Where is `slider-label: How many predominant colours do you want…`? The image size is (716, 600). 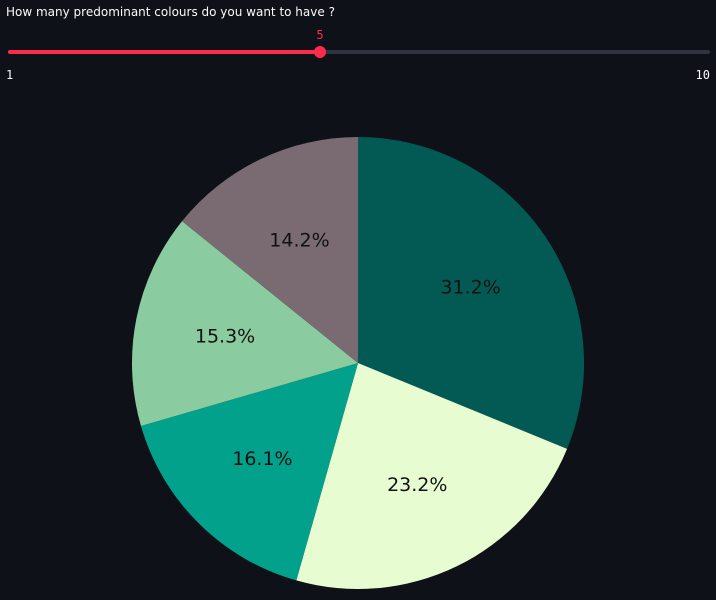
slider-label: How many predominant colours do you want… is located at coordinates (170, 12).